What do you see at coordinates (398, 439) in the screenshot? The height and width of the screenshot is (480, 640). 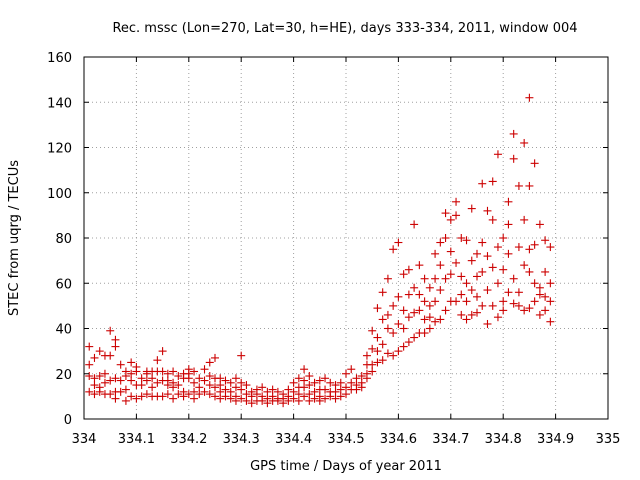 I see `x-tick-label: 334.6` at bounding box center [398, 439].